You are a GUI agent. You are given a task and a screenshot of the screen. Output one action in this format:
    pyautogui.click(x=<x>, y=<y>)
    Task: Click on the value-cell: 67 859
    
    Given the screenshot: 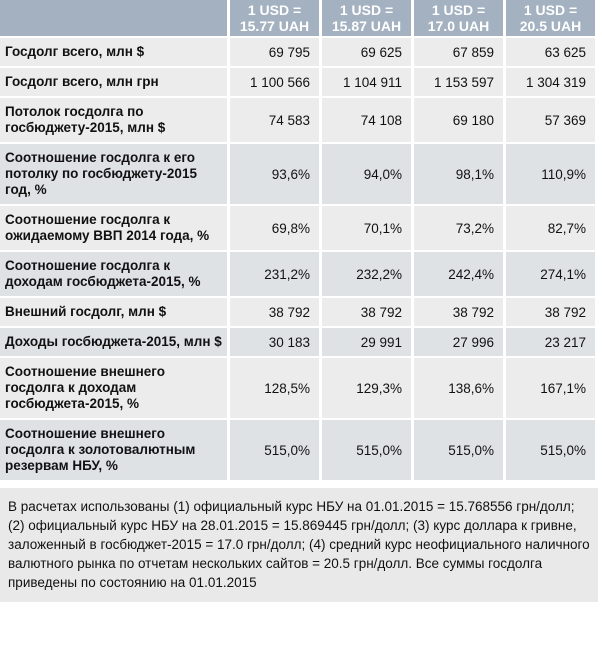 What is the action you would take?
    pyautogui.click(x=460, y=53)
    